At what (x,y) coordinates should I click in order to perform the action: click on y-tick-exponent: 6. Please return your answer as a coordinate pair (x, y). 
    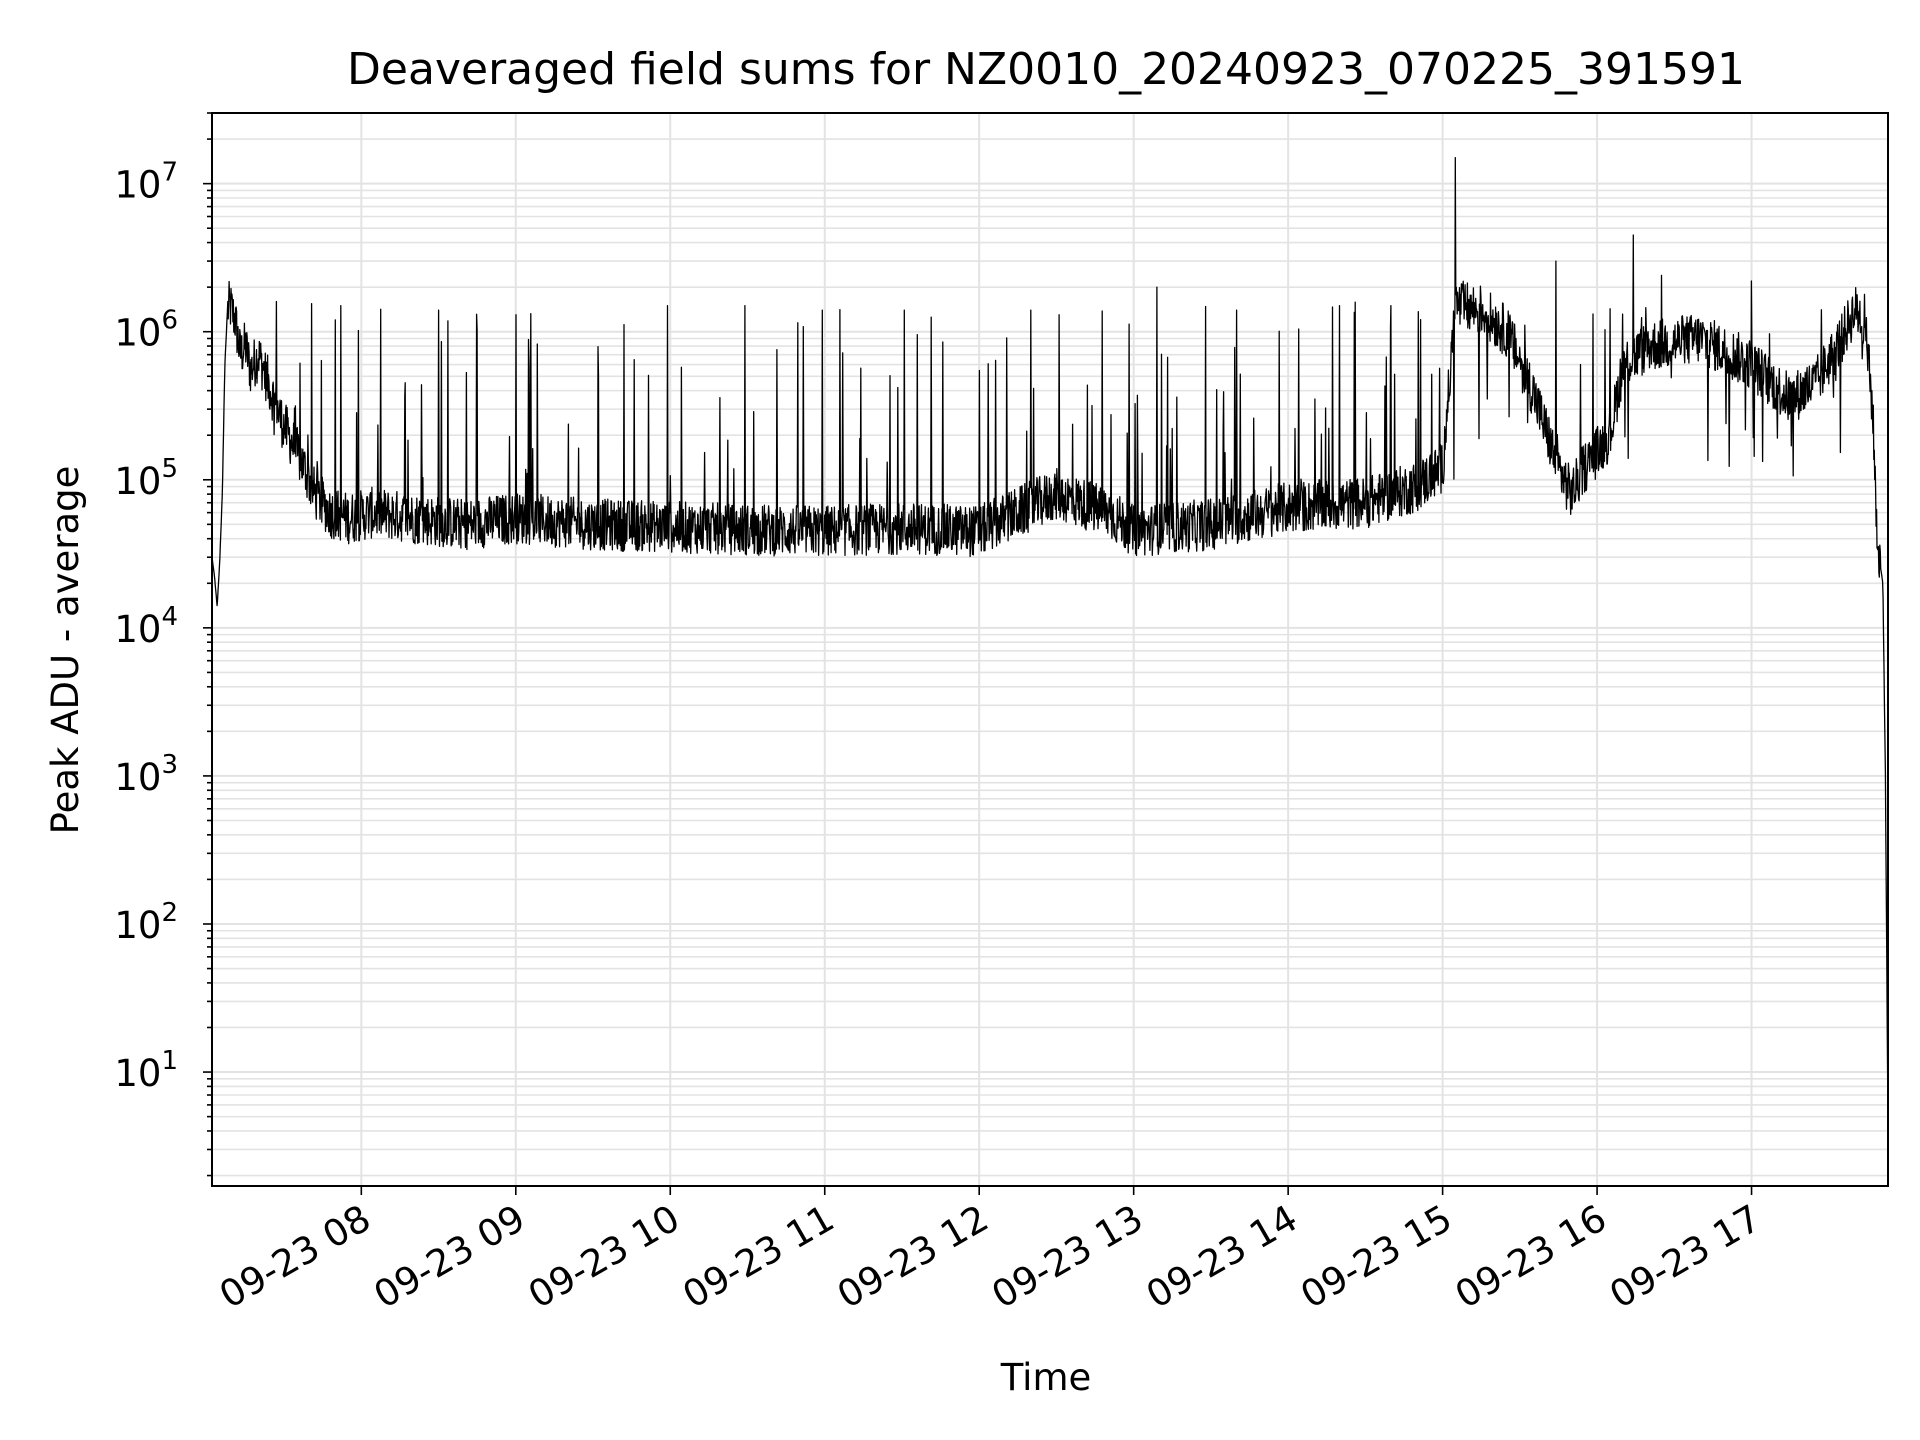
    Looking at the image, I should click on (169, 321).